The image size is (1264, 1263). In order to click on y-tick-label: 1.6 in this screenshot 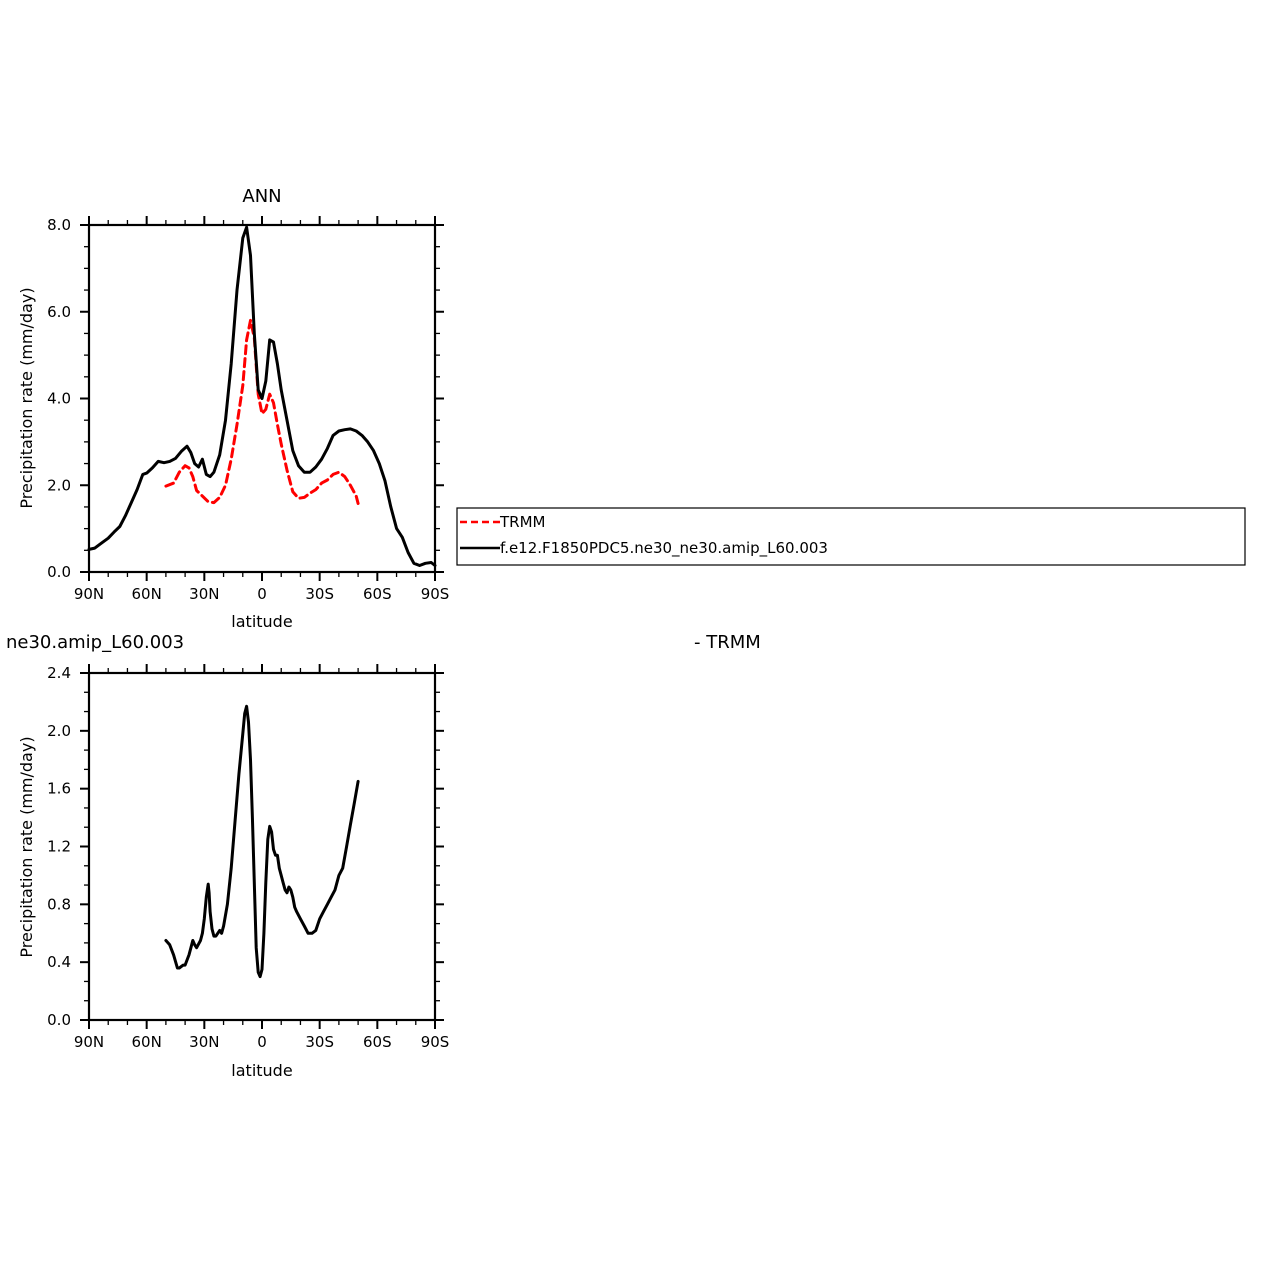, I will do `click(59, 789)`.